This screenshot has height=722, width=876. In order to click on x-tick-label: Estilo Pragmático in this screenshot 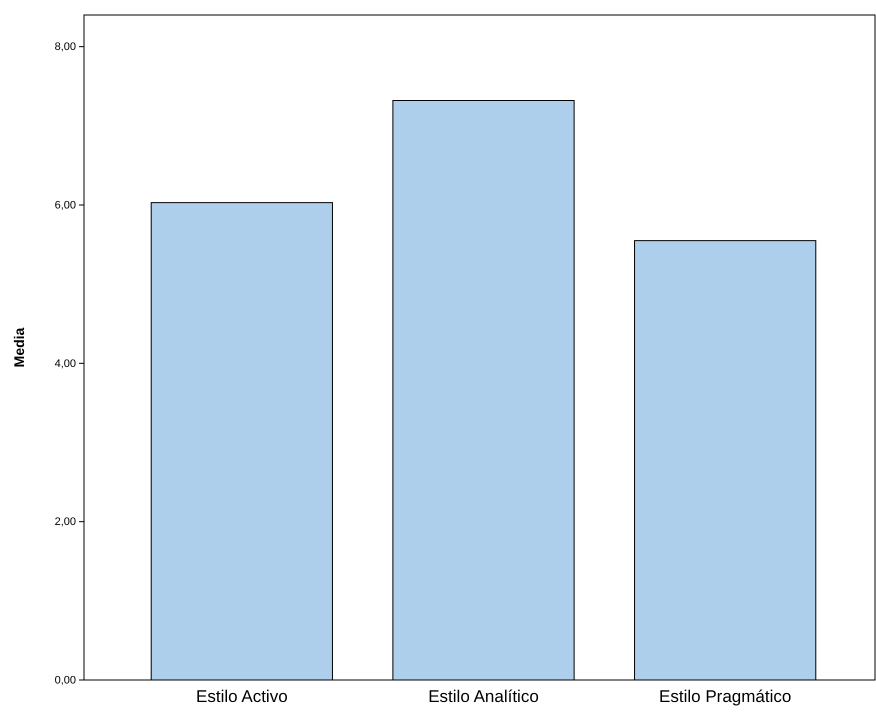, I will do `click(725, 696)`.